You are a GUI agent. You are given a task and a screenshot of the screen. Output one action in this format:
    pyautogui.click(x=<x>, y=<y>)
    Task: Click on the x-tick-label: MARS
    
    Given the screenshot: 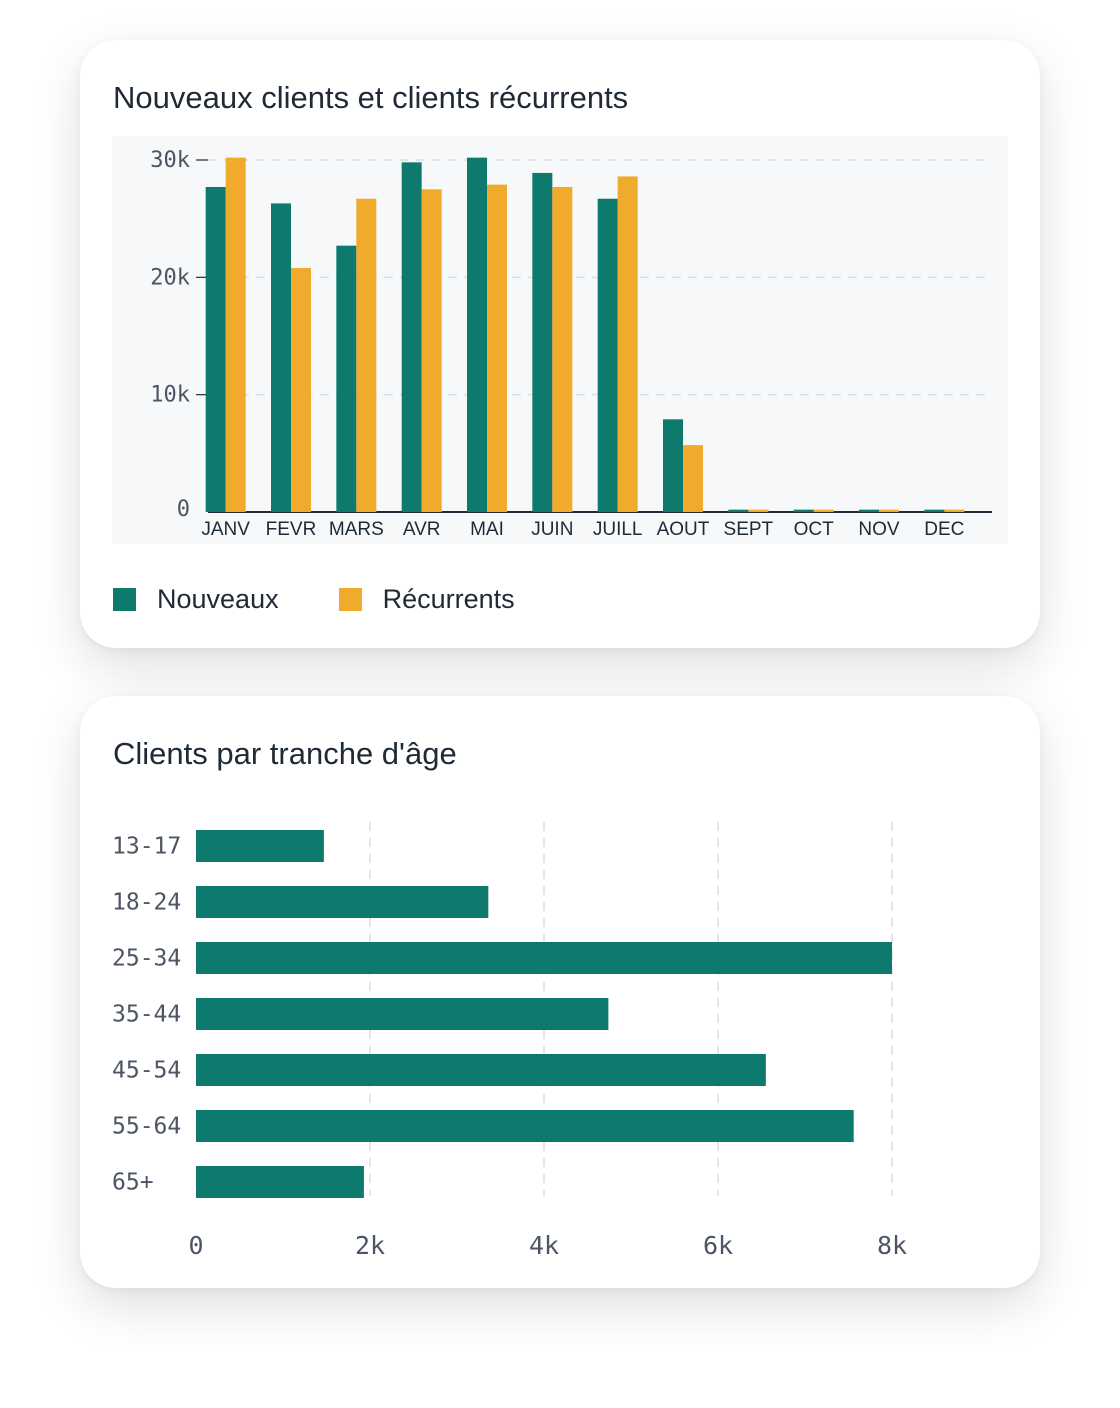 What is the action you would take?
    pyautogui.click(x=356, y=529)
    